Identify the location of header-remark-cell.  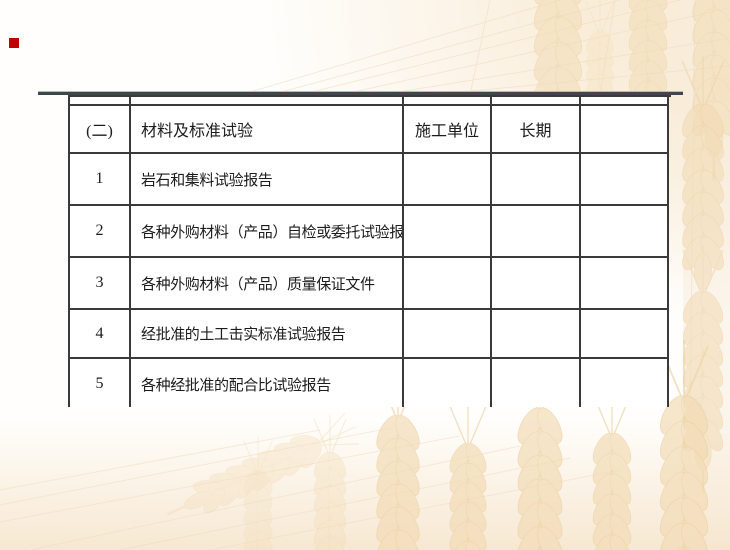
(625, 130).